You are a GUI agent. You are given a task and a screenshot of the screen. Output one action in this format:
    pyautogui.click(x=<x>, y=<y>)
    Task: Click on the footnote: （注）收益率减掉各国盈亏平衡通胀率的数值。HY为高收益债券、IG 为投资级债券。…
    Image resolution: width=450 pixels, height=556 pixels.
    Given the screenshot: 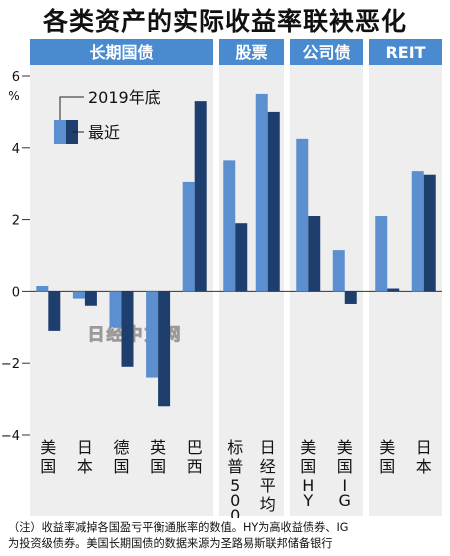 What is the action you would take?
    pyautogui.click(x=228, y=536)
    